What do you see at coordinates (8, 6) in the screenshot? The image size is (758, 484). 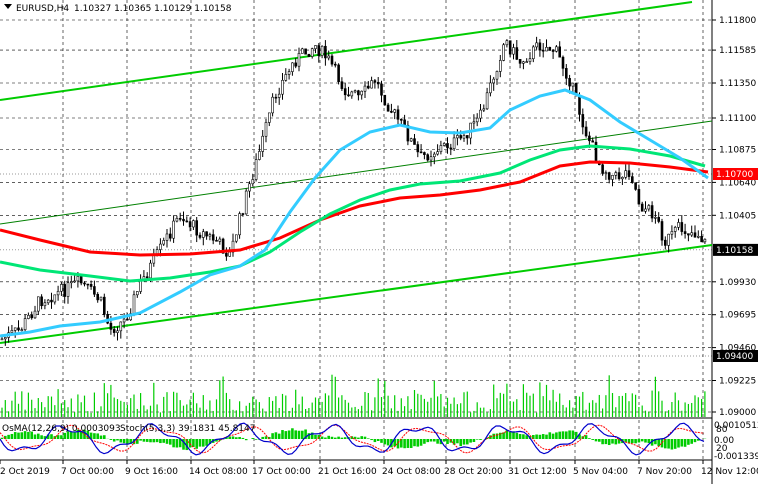 I see `symbol-dropdown-icon` at bounding box center [8, 6].